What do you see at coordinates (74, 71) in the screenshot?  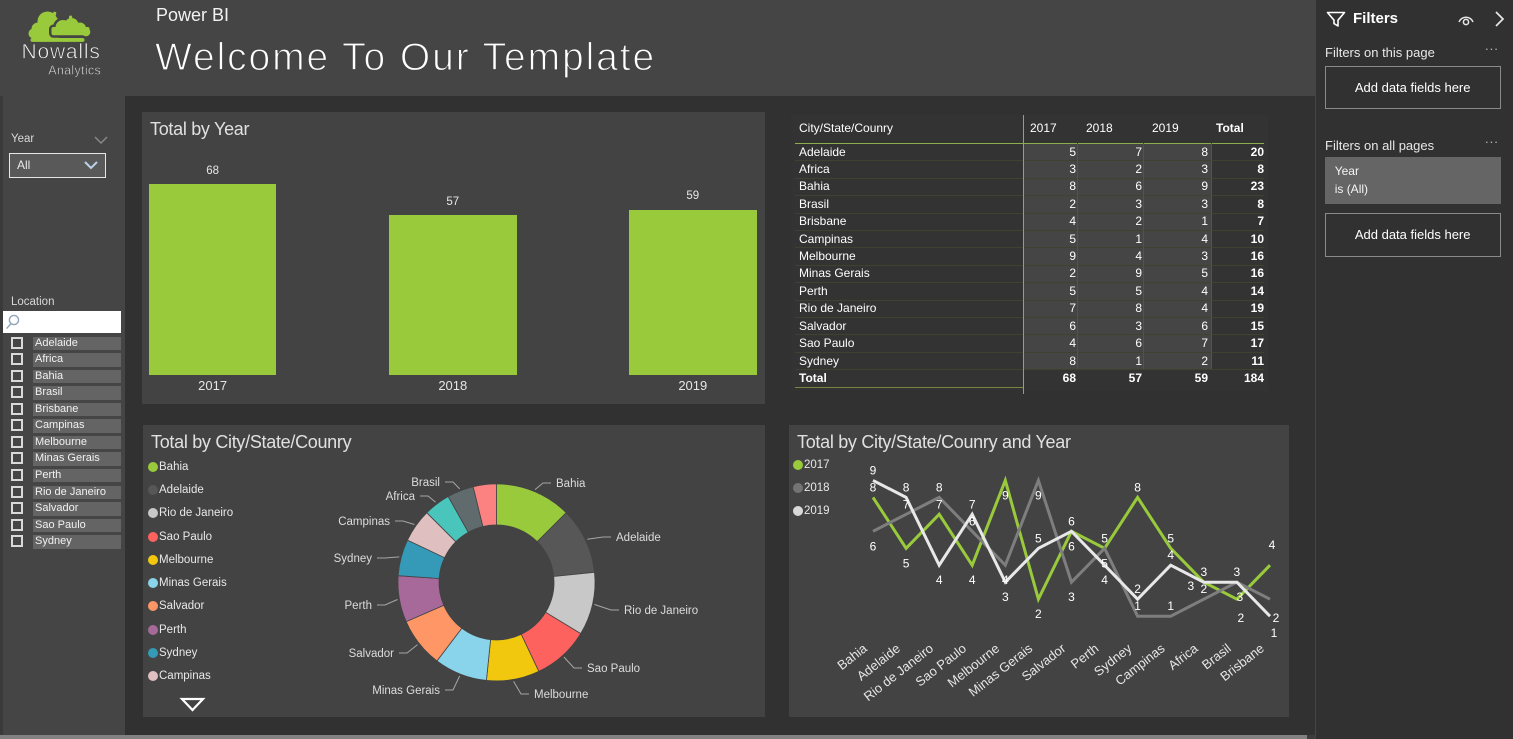 I see `svg-text: Analytics` at bounding box center [74, 71].